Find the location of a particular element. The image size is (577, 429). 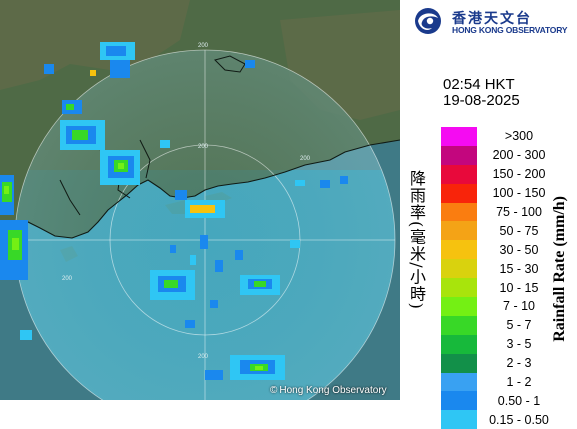

legend-row: 150 - 200 is located at coordinates (501, 174).